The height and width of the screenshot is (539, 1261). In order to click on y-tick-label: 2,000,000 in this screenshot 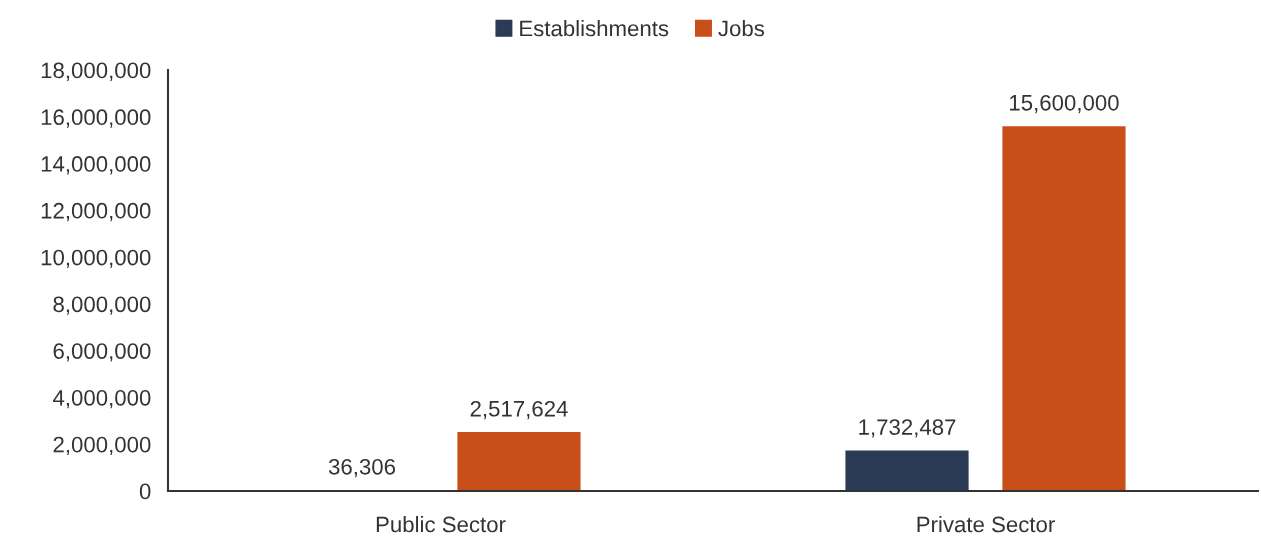, I will do `click(102, 446)`.